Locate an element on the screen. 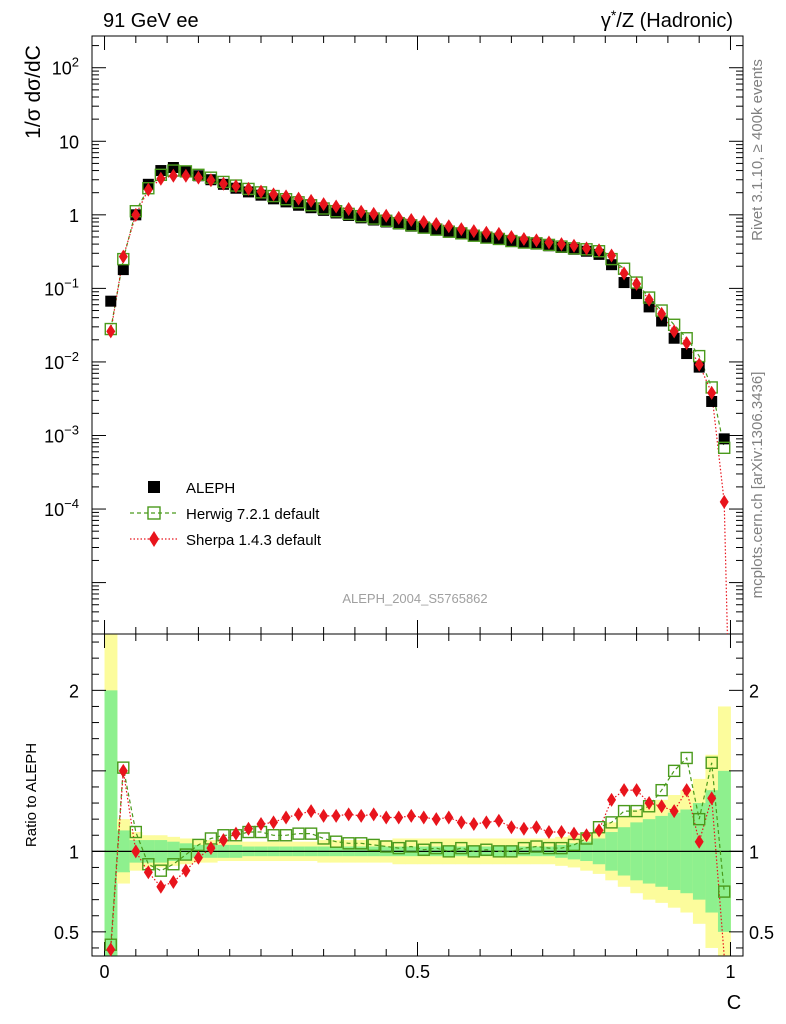 The height and width of the screenshot is (1024, 786). x-tick-label: 1 is located at coordinates (730, 972).